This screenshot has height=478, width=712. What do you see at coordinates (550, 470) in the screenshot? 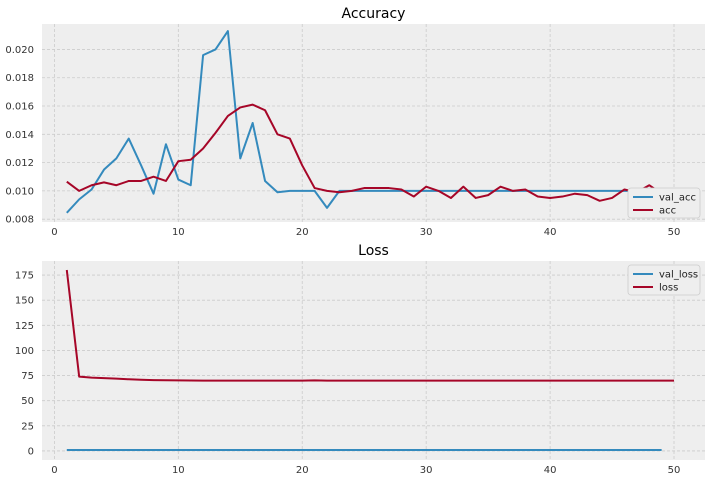
I see `loss-x-tick-label: 40` at bounding box center [550, 470].